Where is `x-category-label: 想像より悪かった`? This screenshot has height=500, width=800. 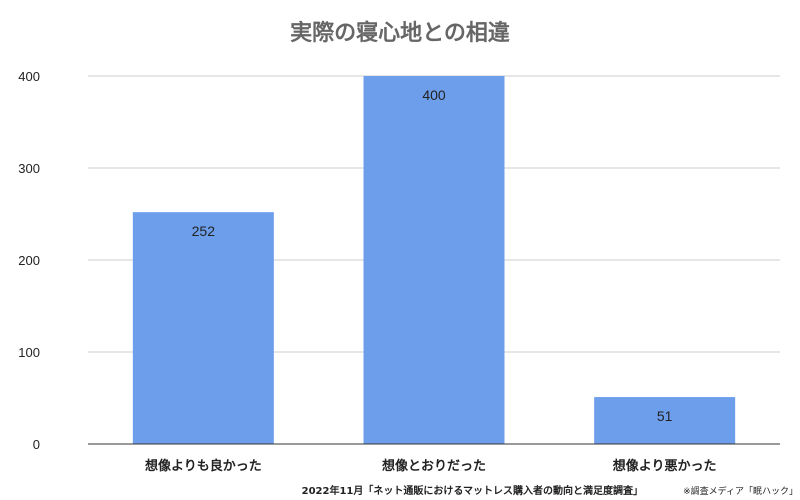 x-category-label: 想像より悪かった is located at coordinates (665, 466).